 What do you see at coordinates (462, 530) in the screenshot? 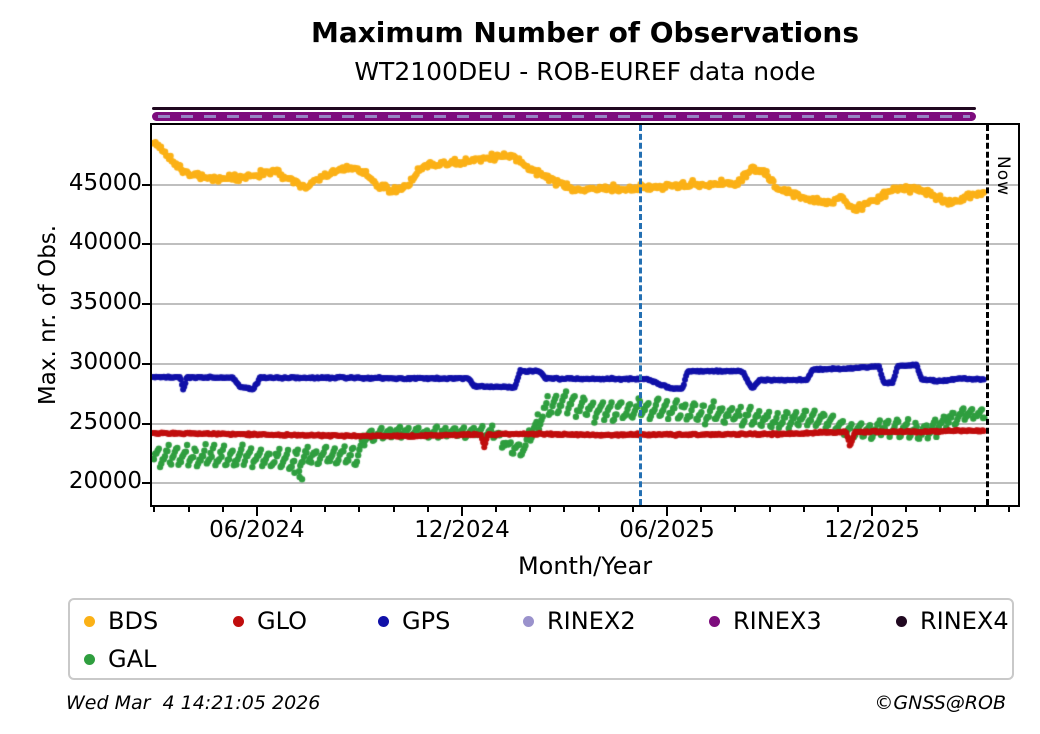
I see `x-tick-label: 12/2024` at bounding box center [462, 530].